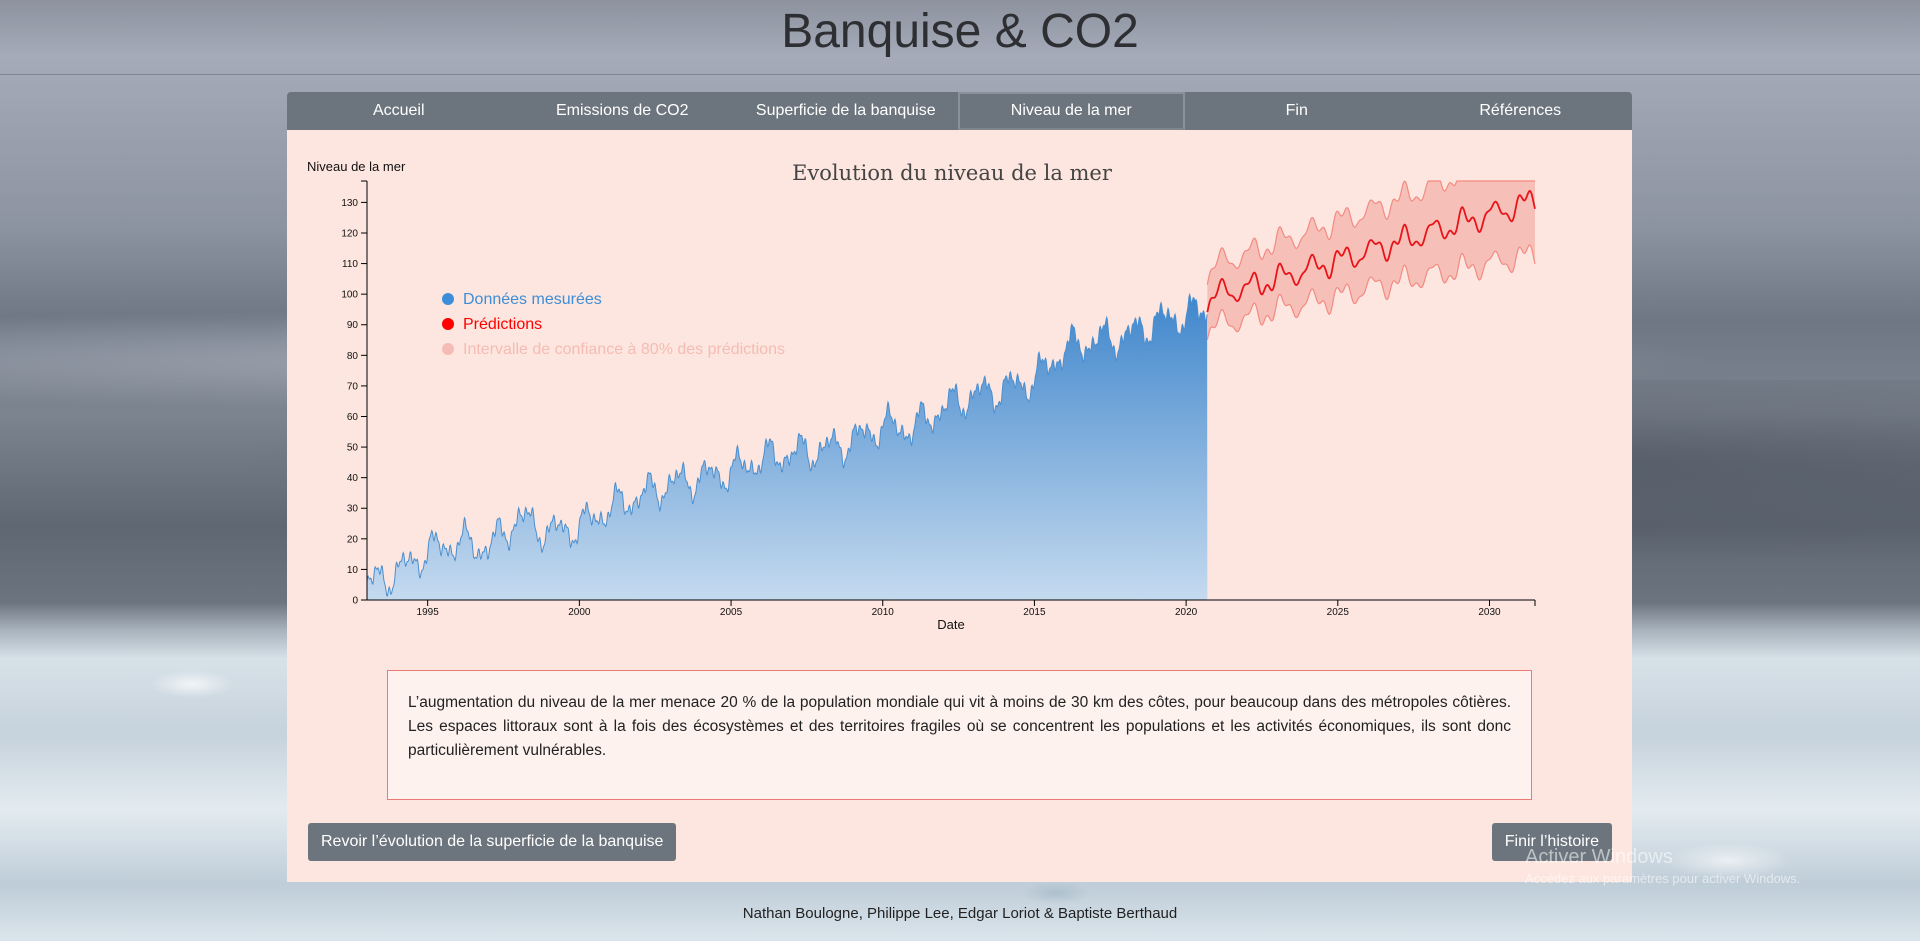 The image size is (1920, 941). Describe the element at coordinates (1489, 612) in the screenshot. I see `x-tick-label: 2030` at that location.